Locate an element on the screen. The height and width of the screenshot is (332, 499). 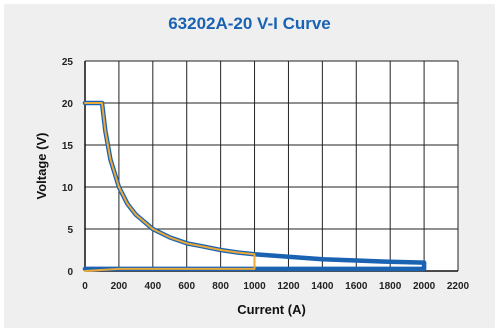
y-tick-label-4: 20 is located at coordinates (68, 104).